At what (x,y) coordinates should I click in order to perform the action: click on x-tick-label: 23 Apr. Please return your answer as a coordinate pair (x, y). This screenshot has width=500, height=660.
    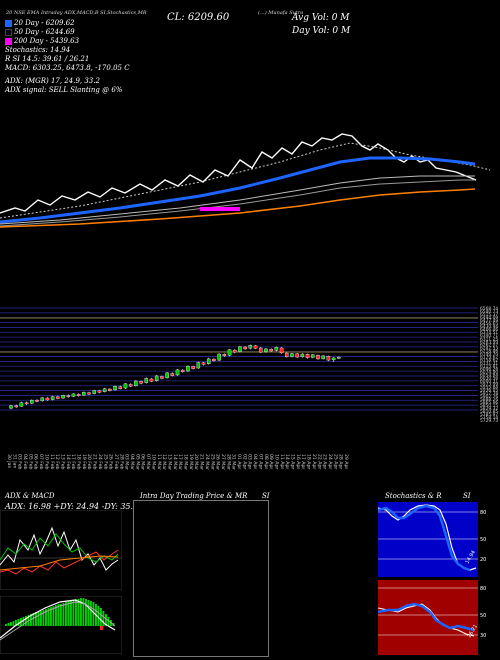
    Looking at the image, I should click on (325, 461).